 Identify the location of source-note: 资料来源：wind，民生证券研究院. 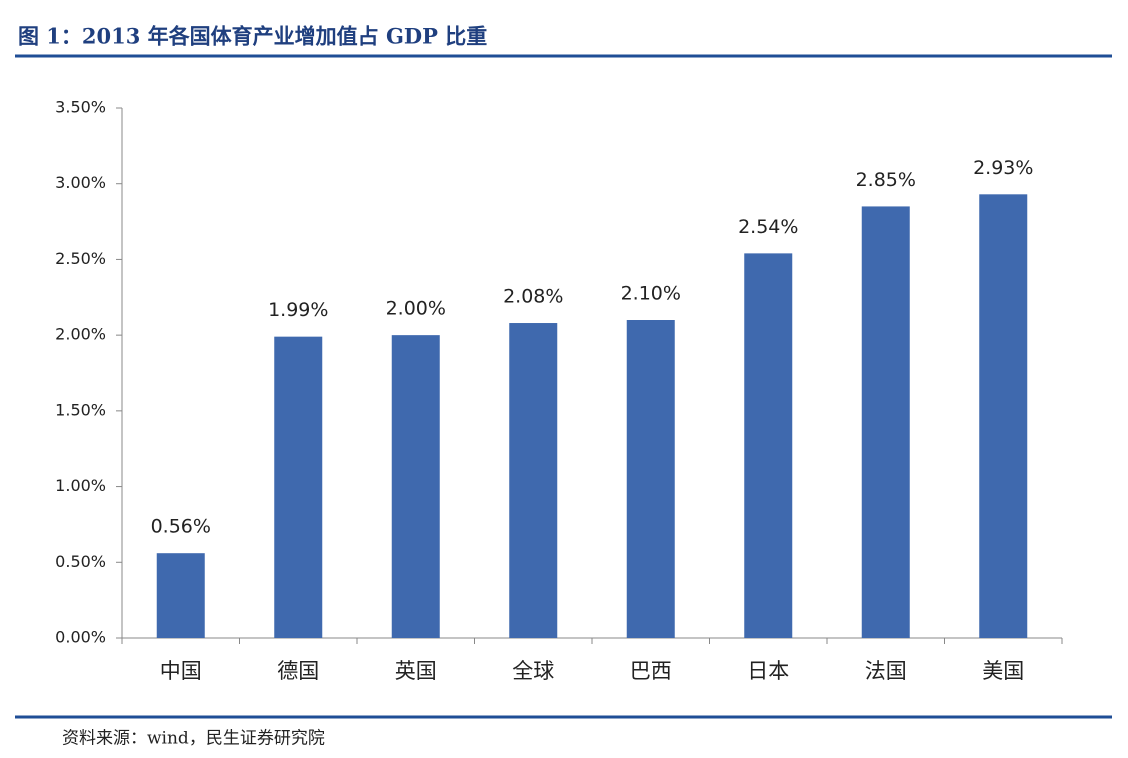
(193, 739).